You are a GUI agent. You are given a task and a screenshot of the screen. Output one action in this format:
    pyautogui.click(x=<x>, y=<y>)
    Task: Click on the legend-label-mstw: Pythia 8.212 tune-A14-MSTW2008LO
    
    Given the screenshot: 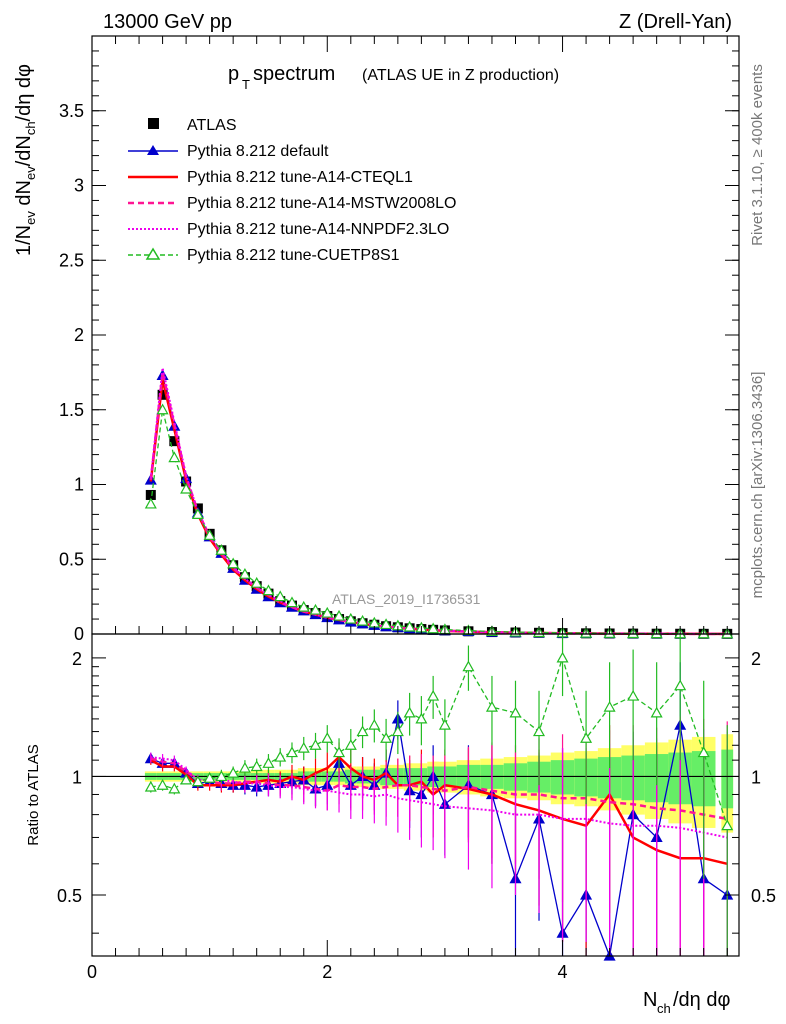 What is the action you would take?
    pyautogui.click(x=321, y=203)
    